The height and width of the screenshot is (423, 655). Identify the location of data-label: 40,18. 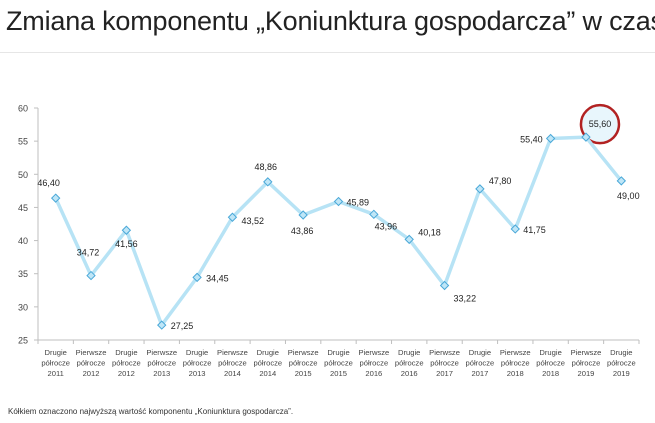
(429, 232).